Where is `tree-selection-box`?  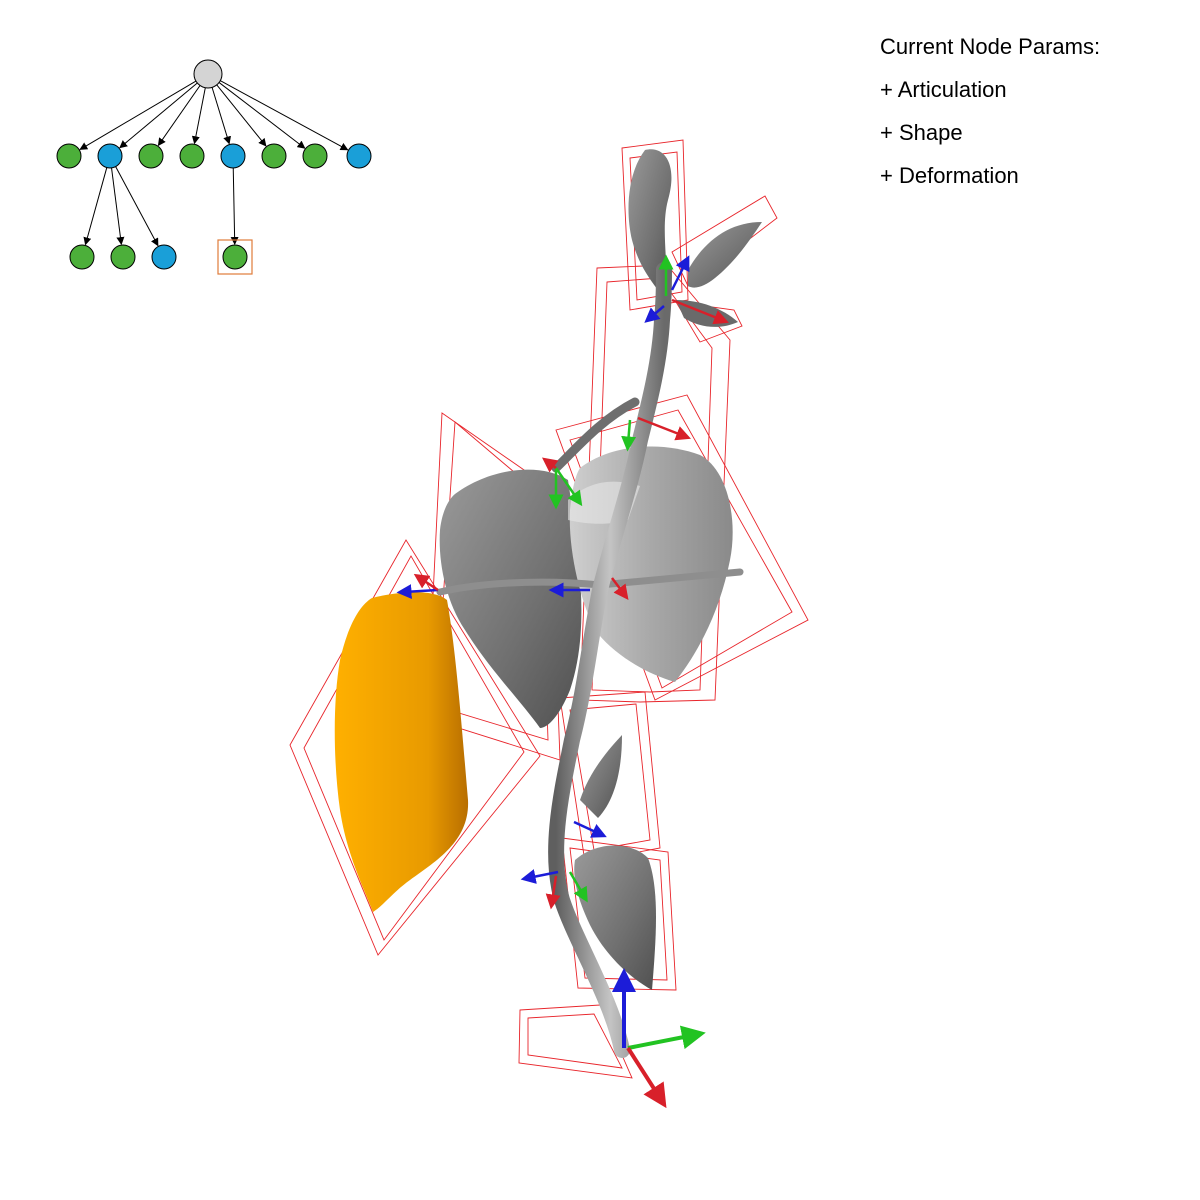 tree-selection-box is located at coordinates (235, 257).